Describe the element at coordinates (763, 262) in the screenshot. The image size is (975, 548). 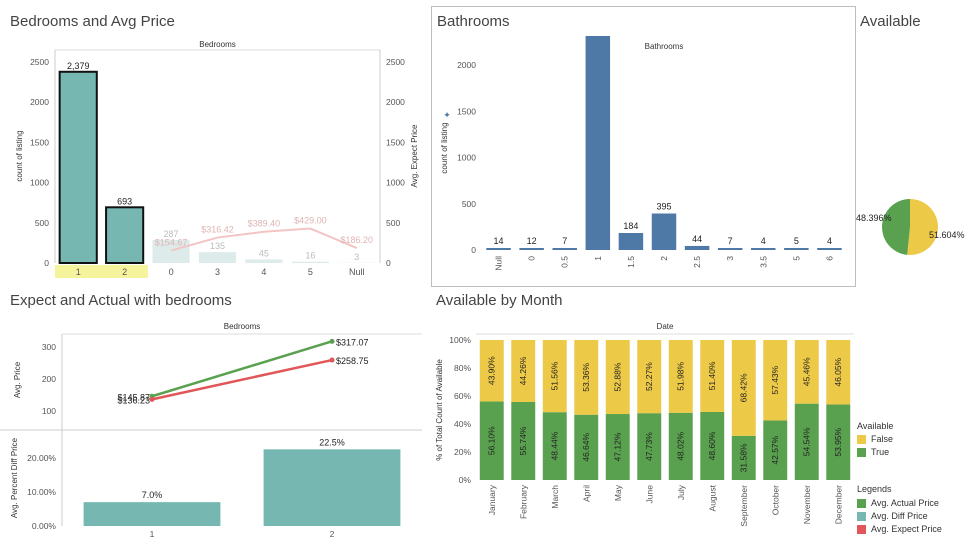
I see `bathrooms-xtick: 3.5` at that location.